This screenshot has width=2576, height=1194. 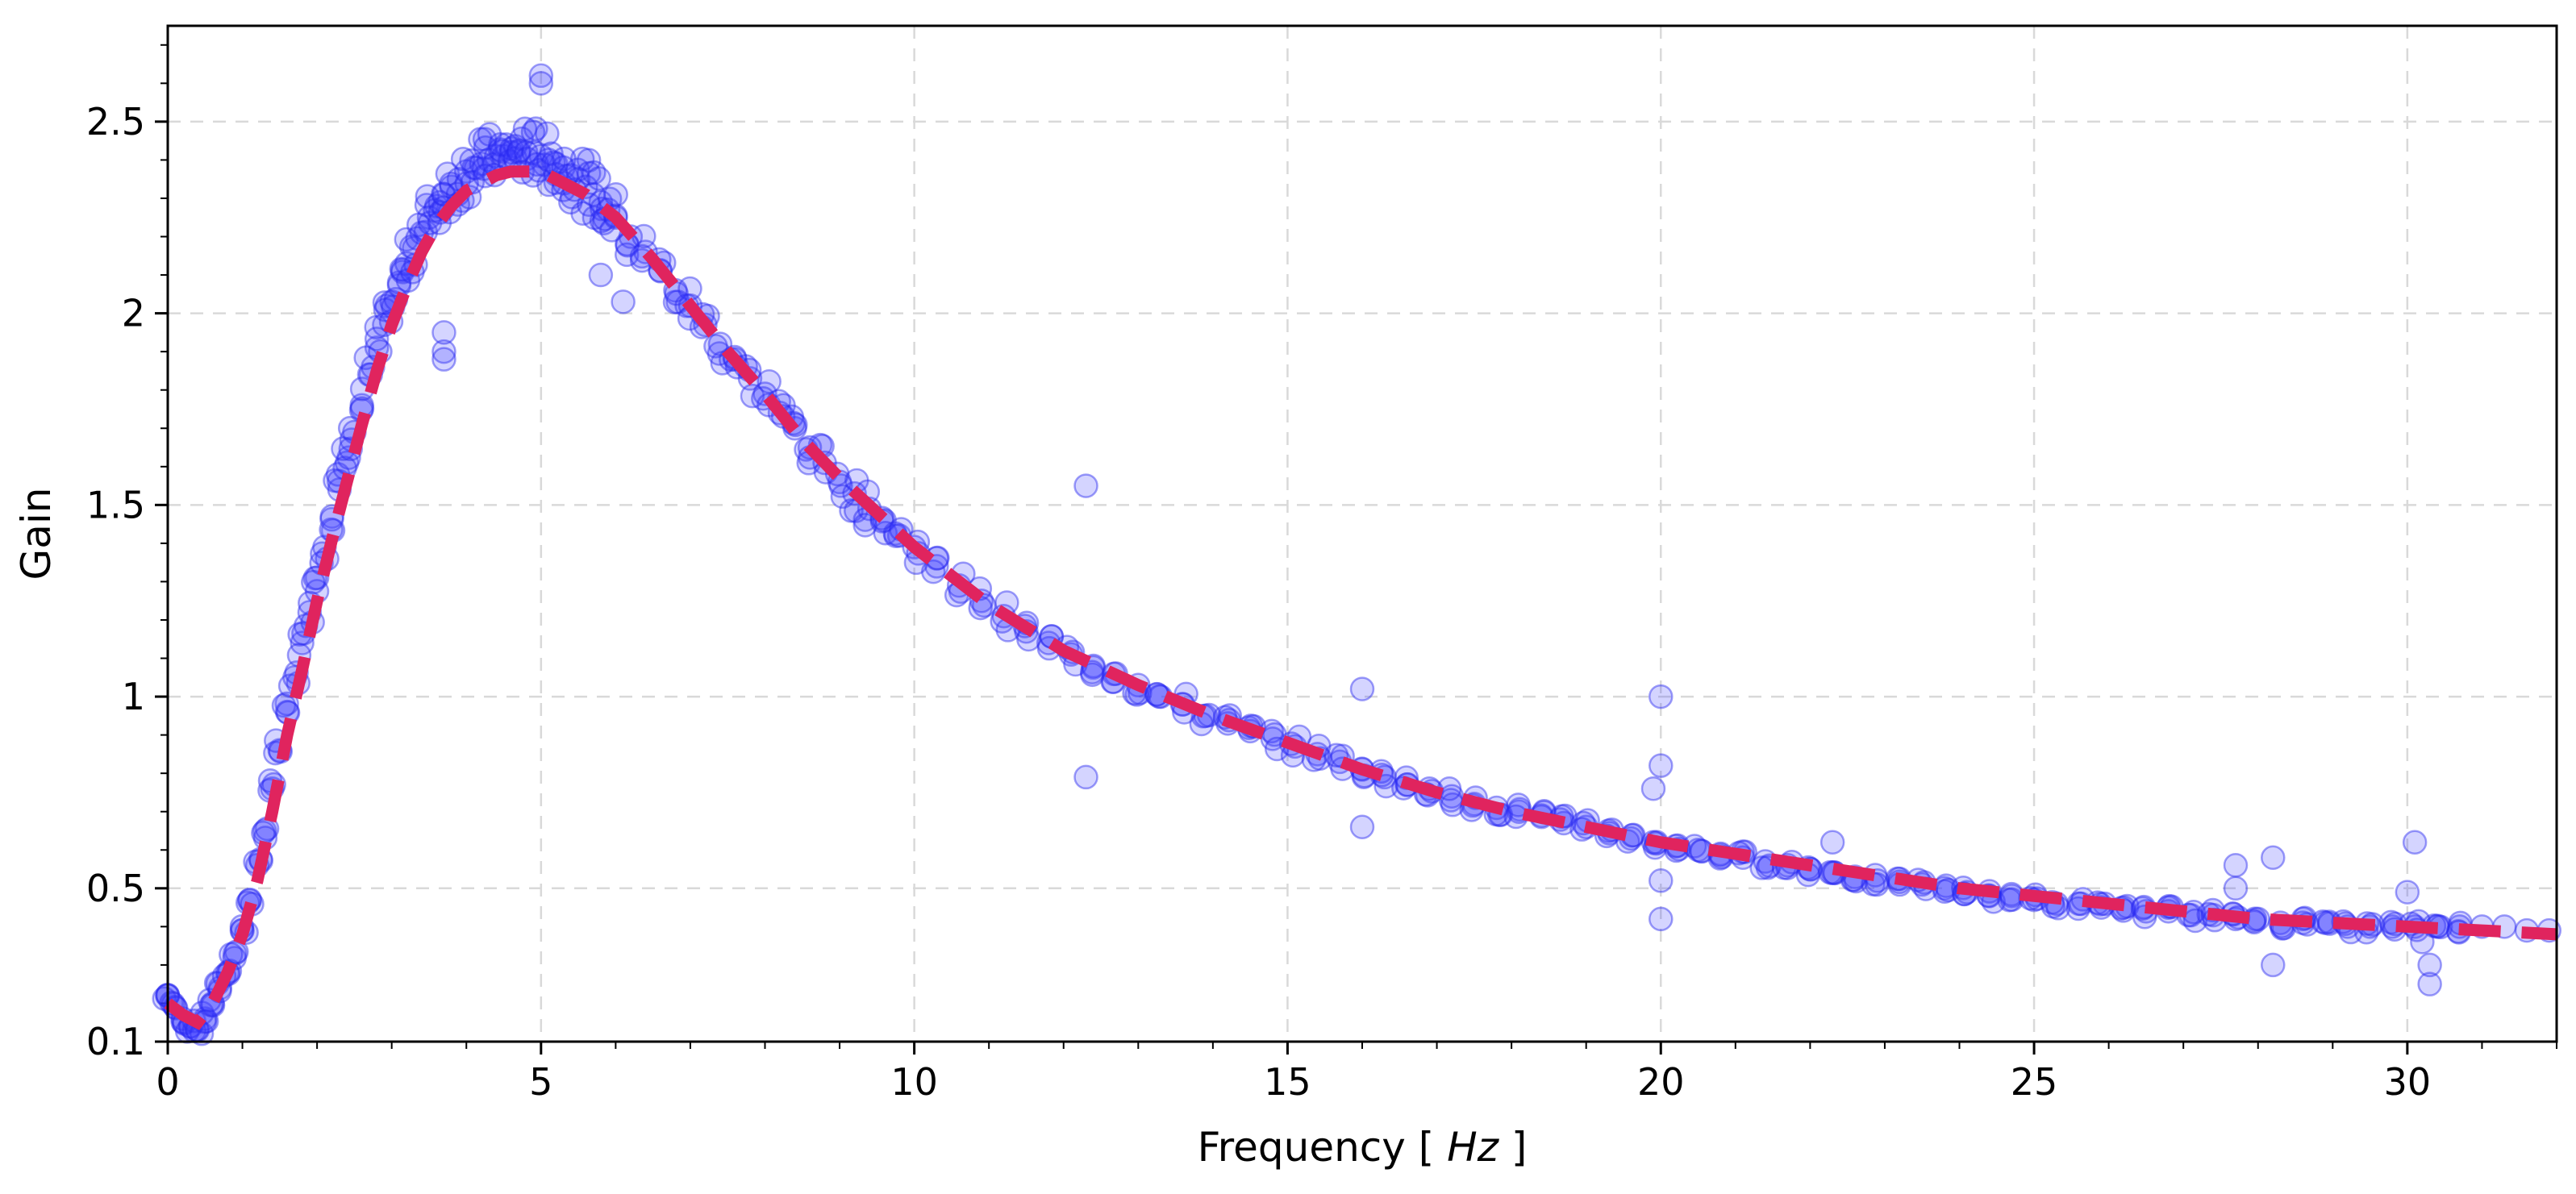 I want to click on x-axis-label-text: Frequency [, so click(x=1323, y=1147).